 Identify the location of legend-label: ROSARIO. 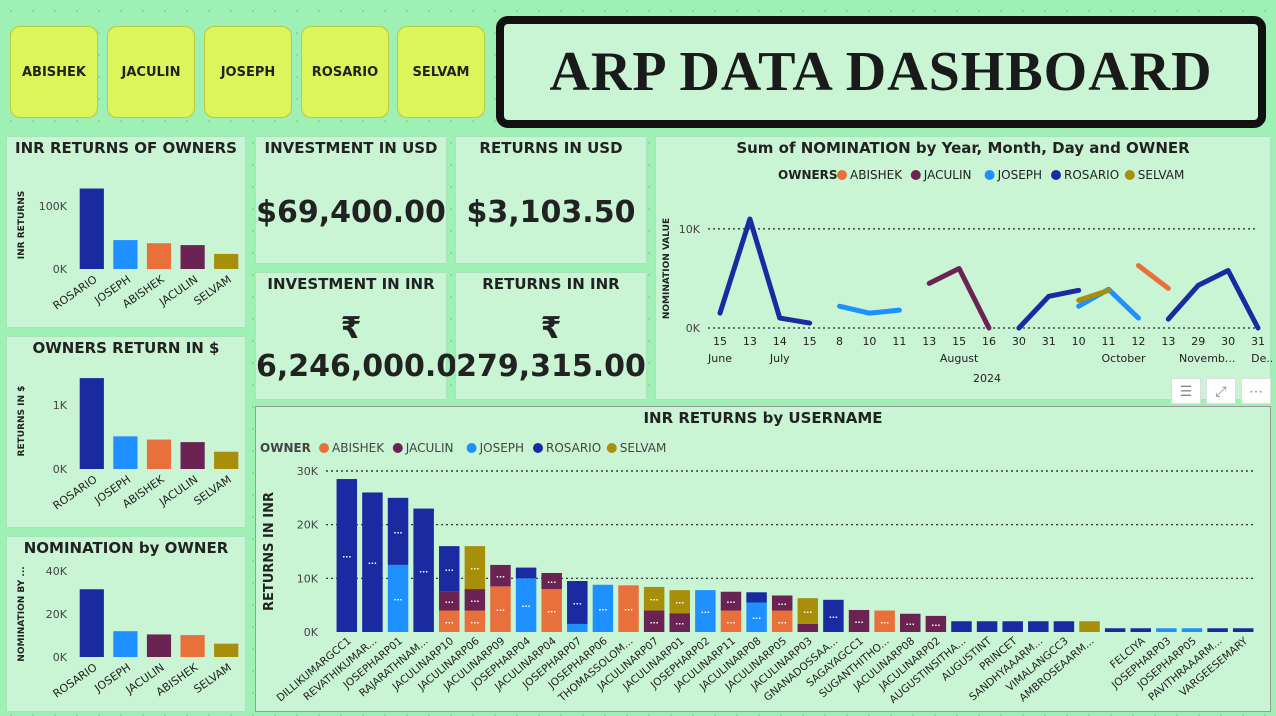
(573, 448).